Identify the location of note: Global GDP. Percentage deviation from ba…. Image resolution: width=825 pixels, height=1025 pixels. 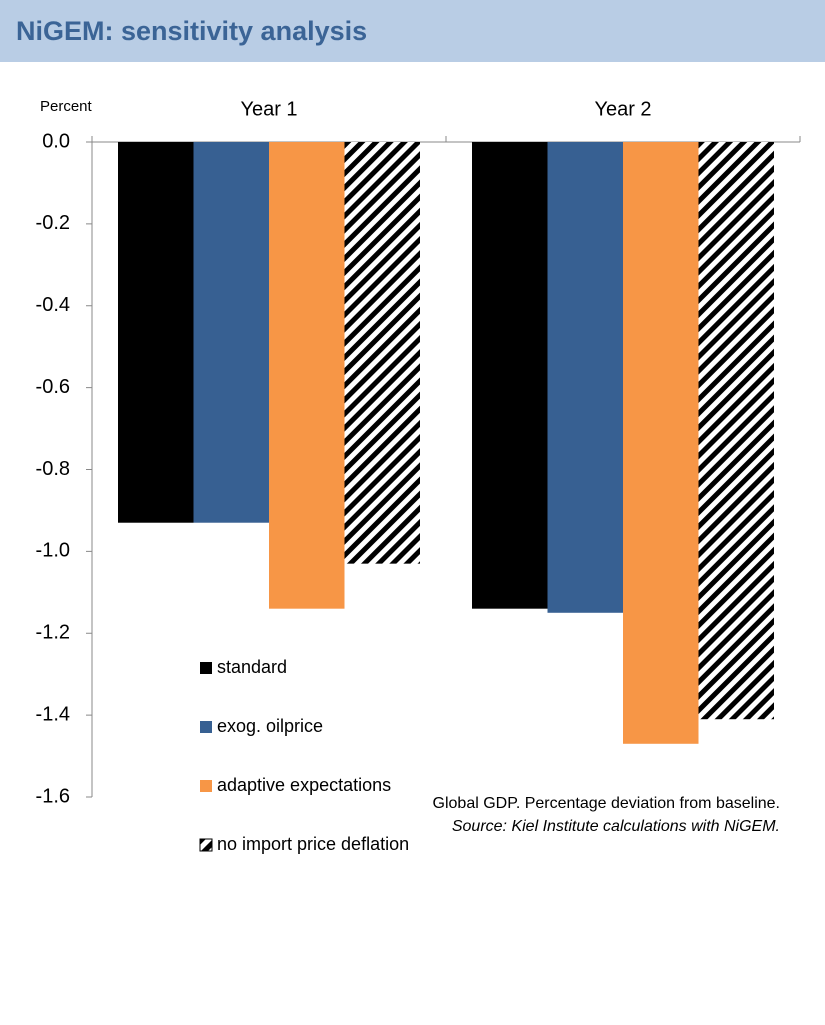
(606, 803).